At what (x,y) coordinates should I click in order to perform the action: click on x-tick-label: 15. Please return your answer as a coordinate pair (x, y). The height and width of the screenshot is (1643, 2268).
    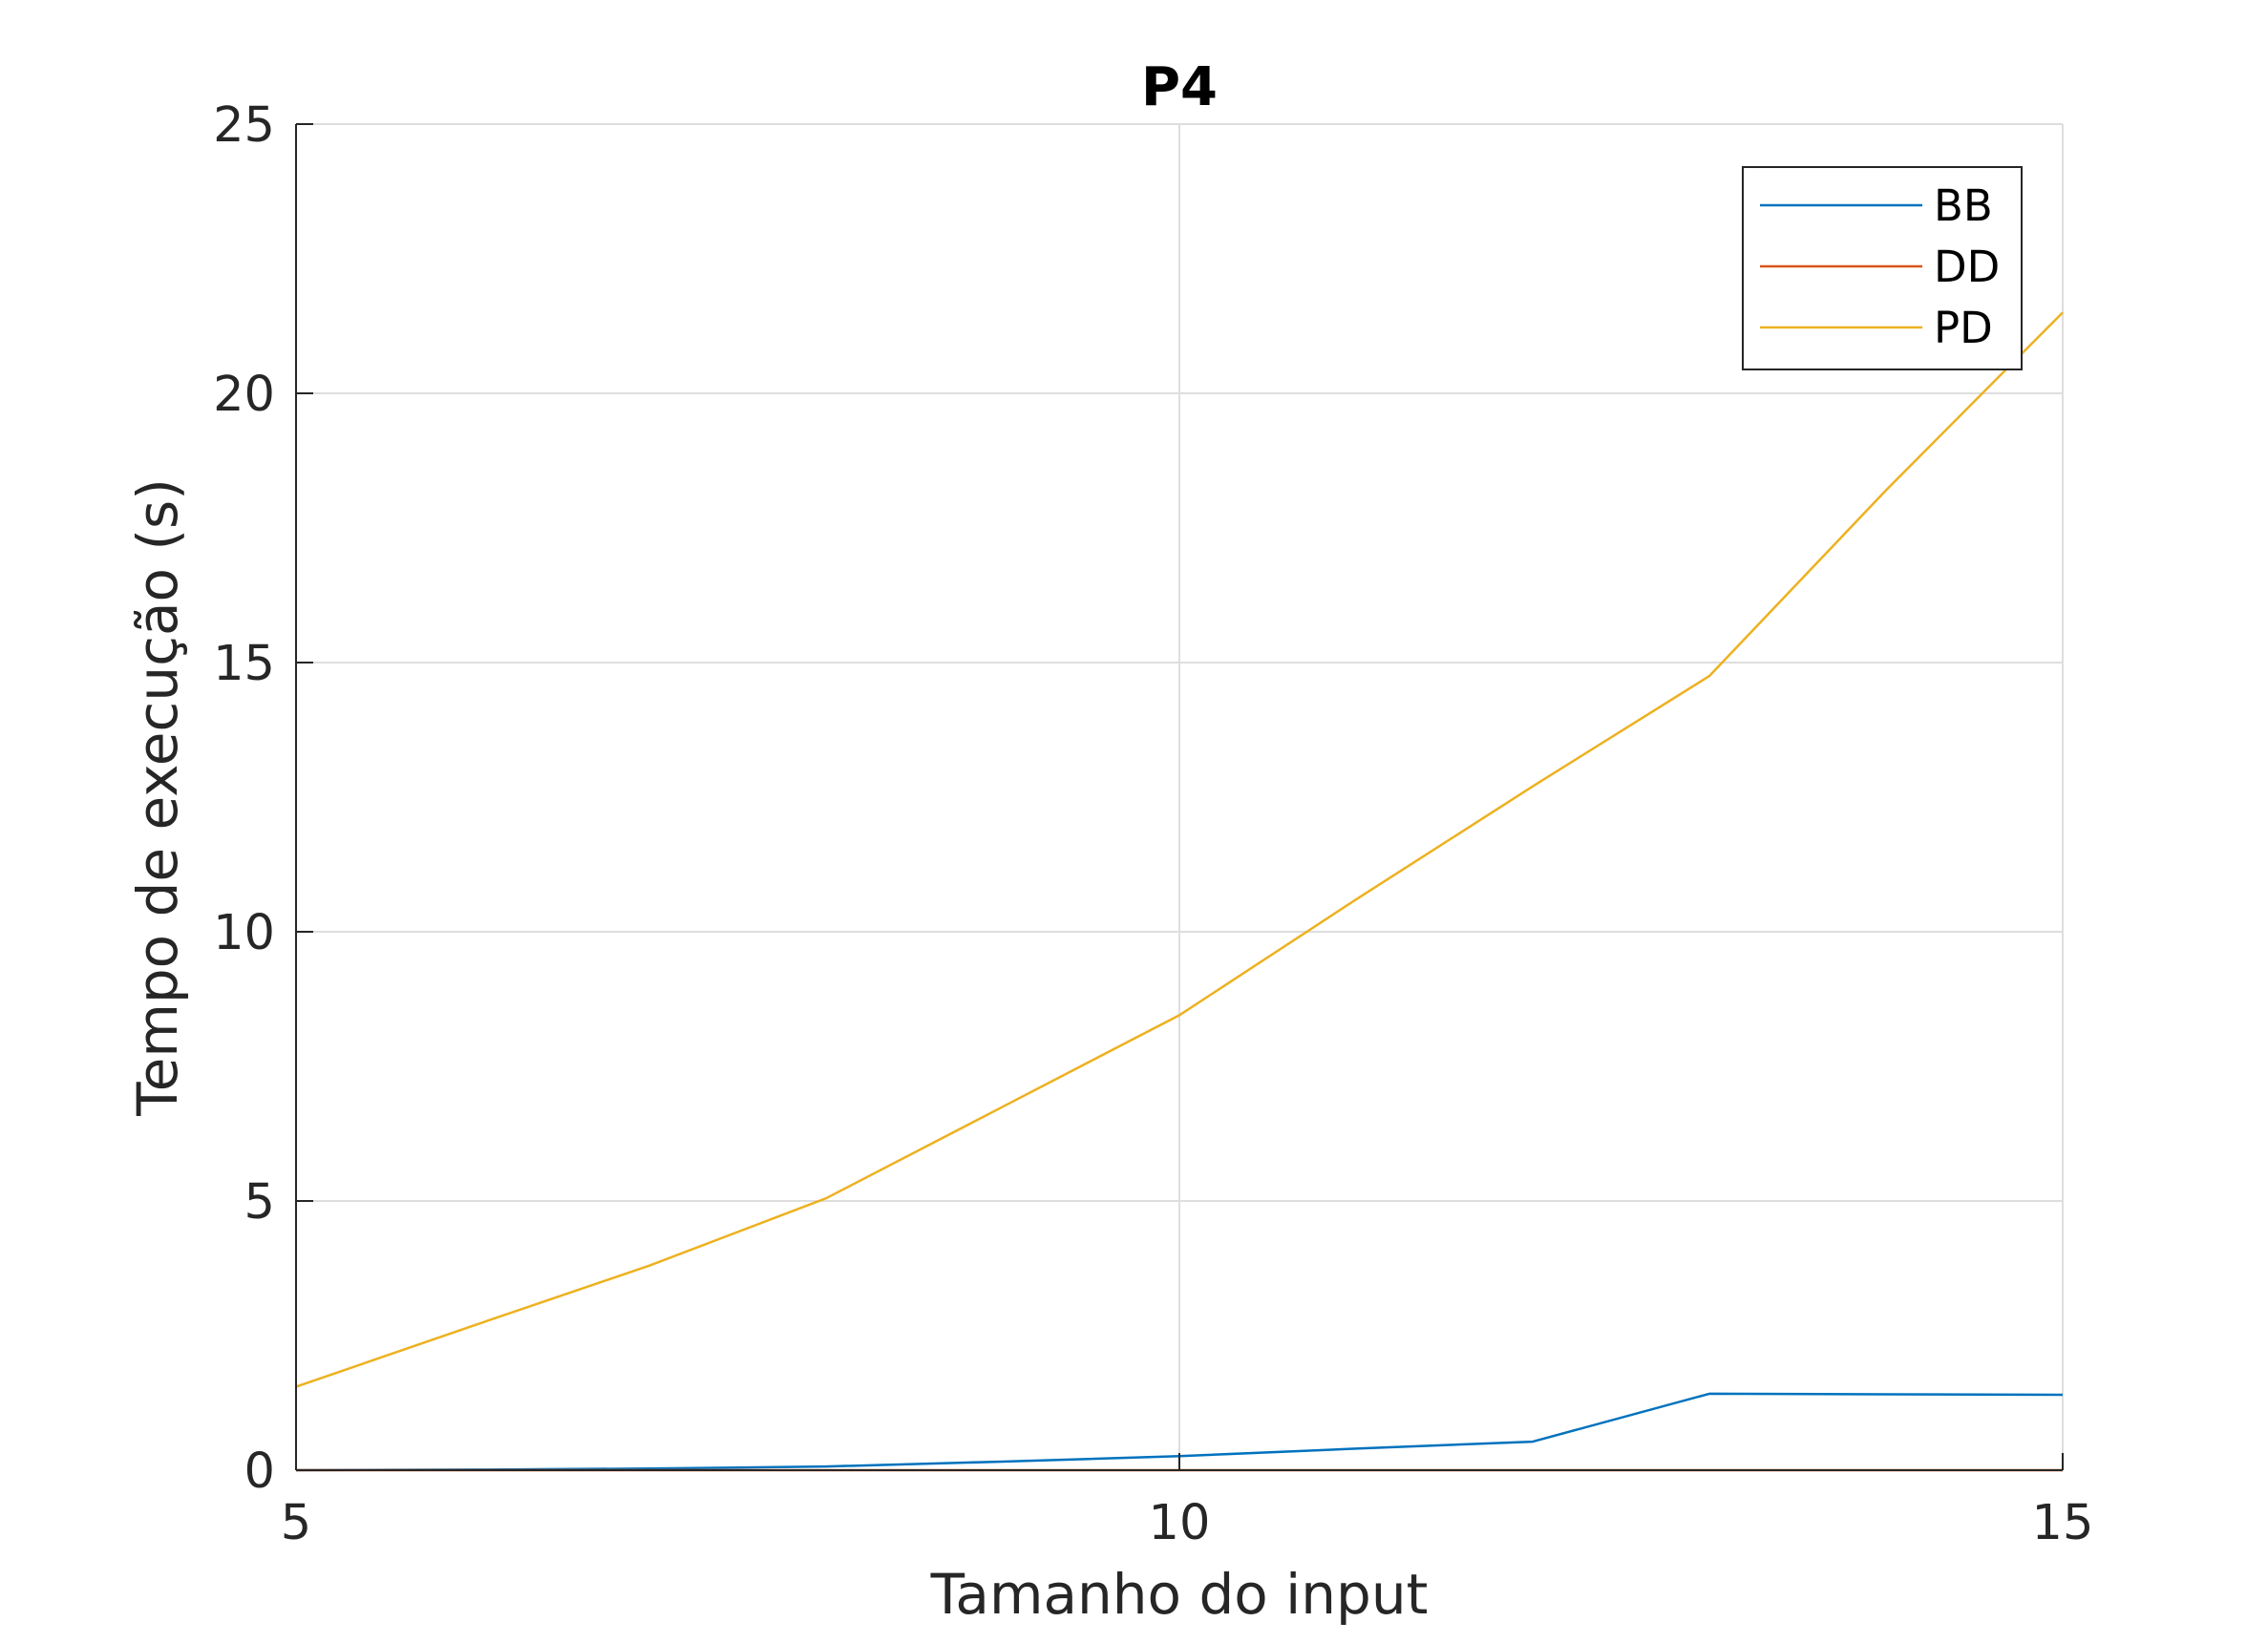
    Looking at the image, I should click on (2063, 1523).